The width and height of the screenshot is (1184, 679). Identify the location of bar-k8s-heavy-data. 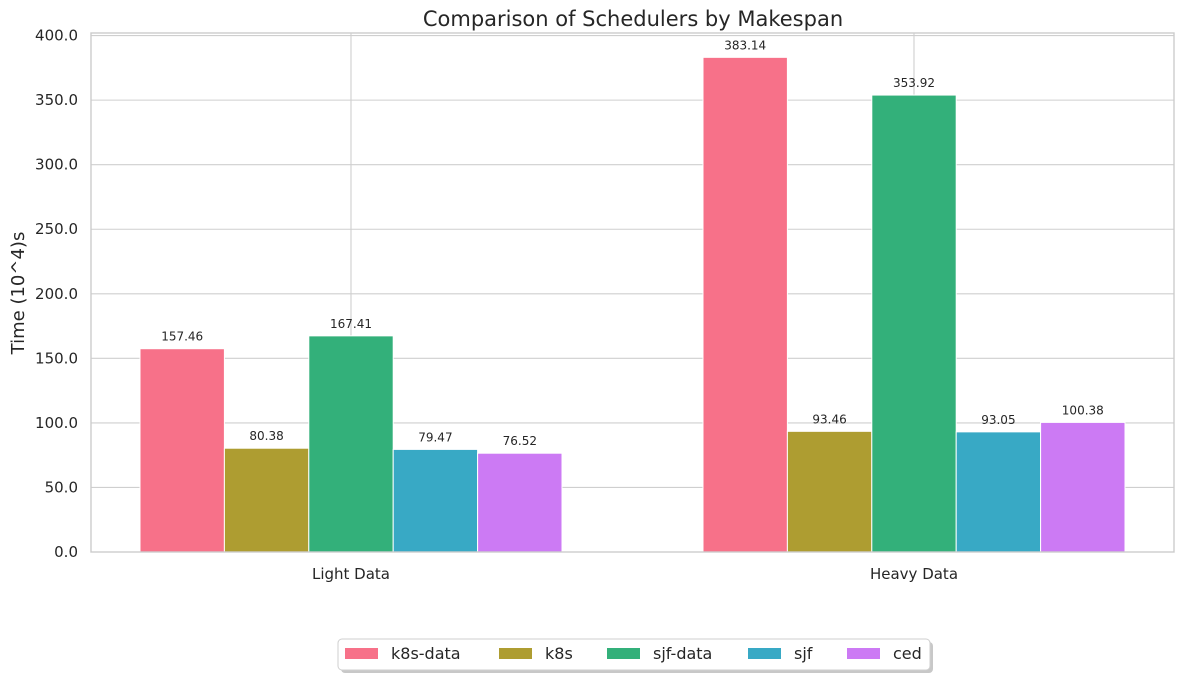
(829, 491).